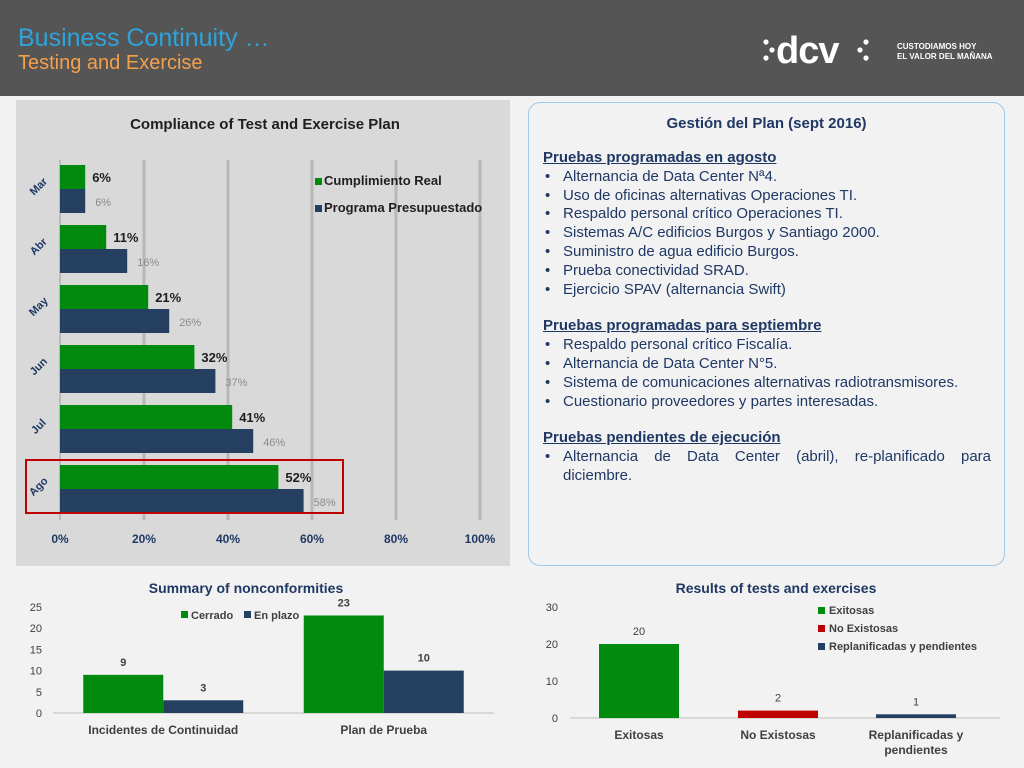 The width and height of the screenshot is (1024, 768). I want to click on page-subtitle: Testing and Exercise, so click(110, 63).